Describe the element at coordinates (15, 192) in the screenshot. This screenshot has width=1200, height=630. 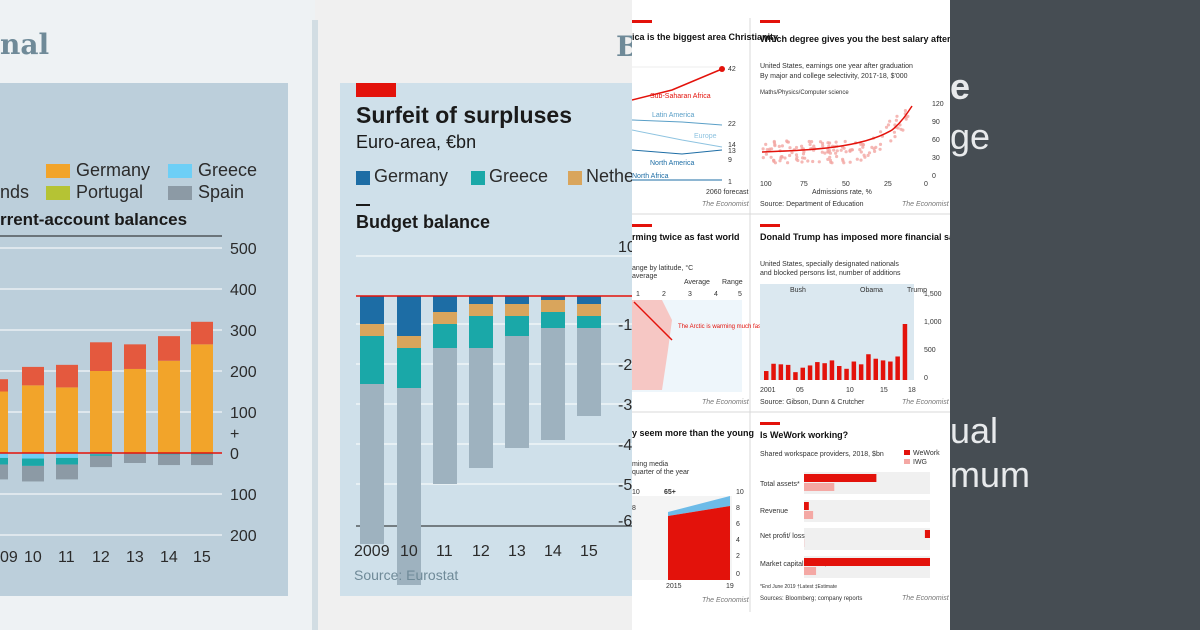
I see `legend-netherlands: nds` at that location.